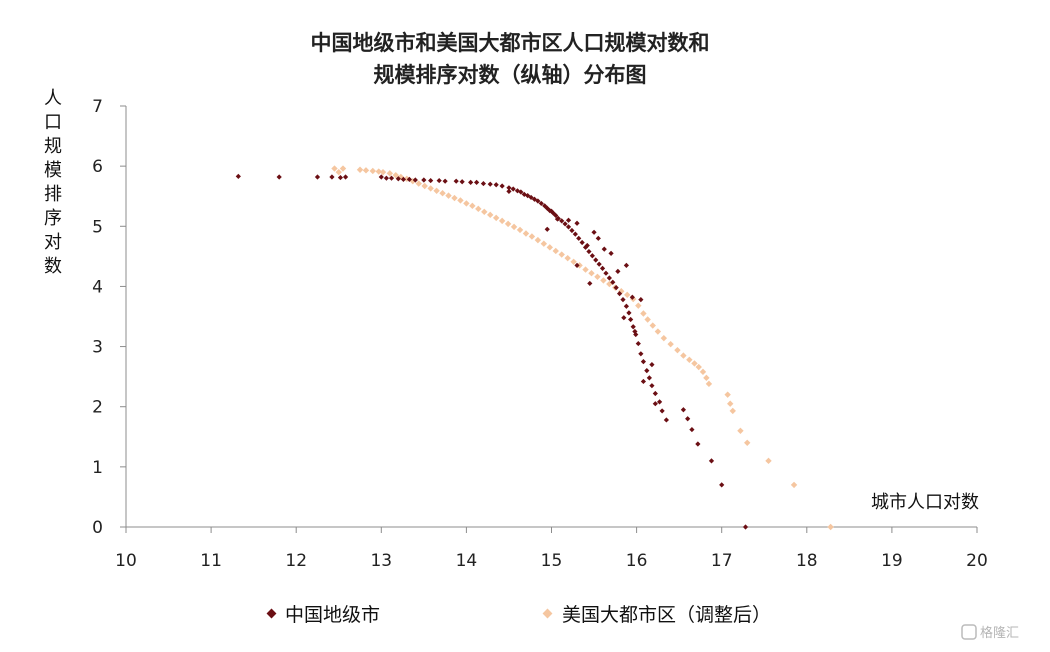 The image size is (1050, 652). What do you see at coordinates (271, 613) in the screenshot?
I see `legend-marker-china` at bounding box center [271, 613].